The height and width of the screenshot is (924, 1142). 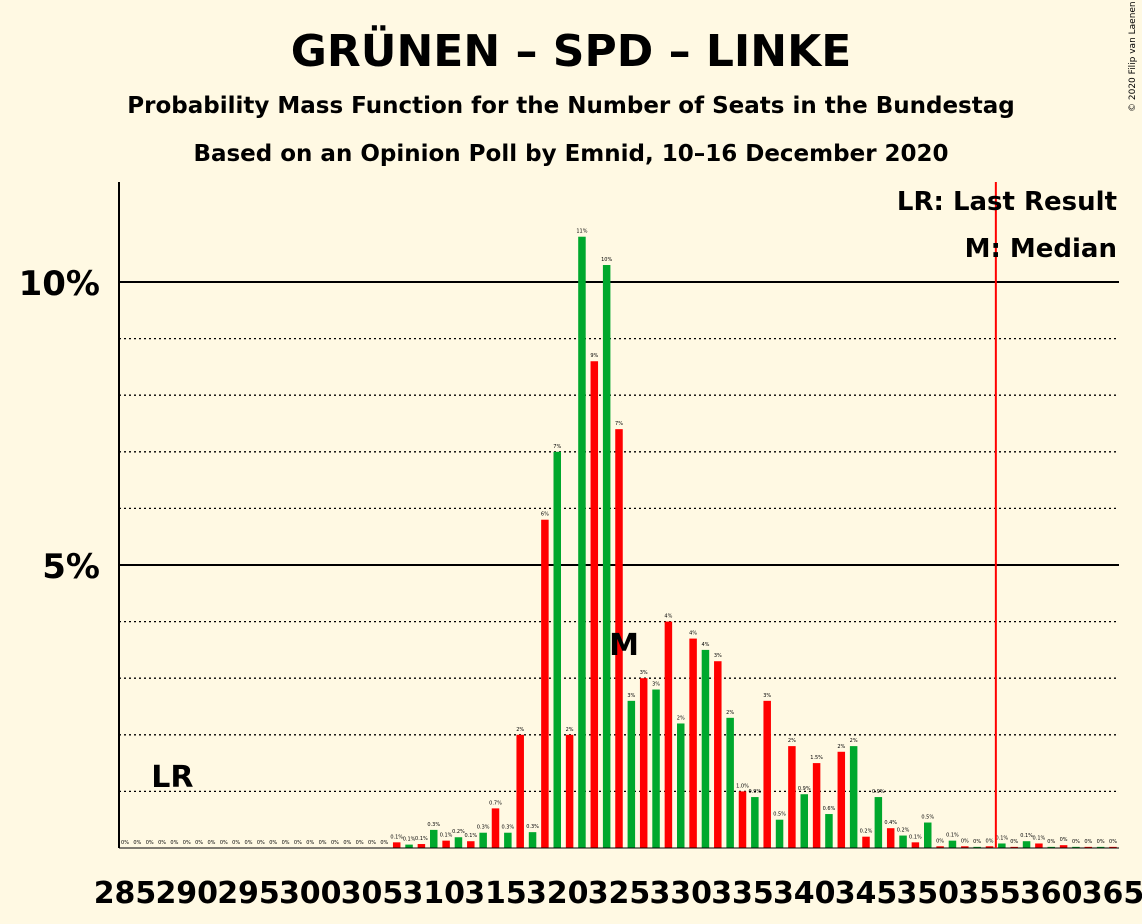 I want to click on data-label-seat-294: 0%, so click(x=236, y=843).